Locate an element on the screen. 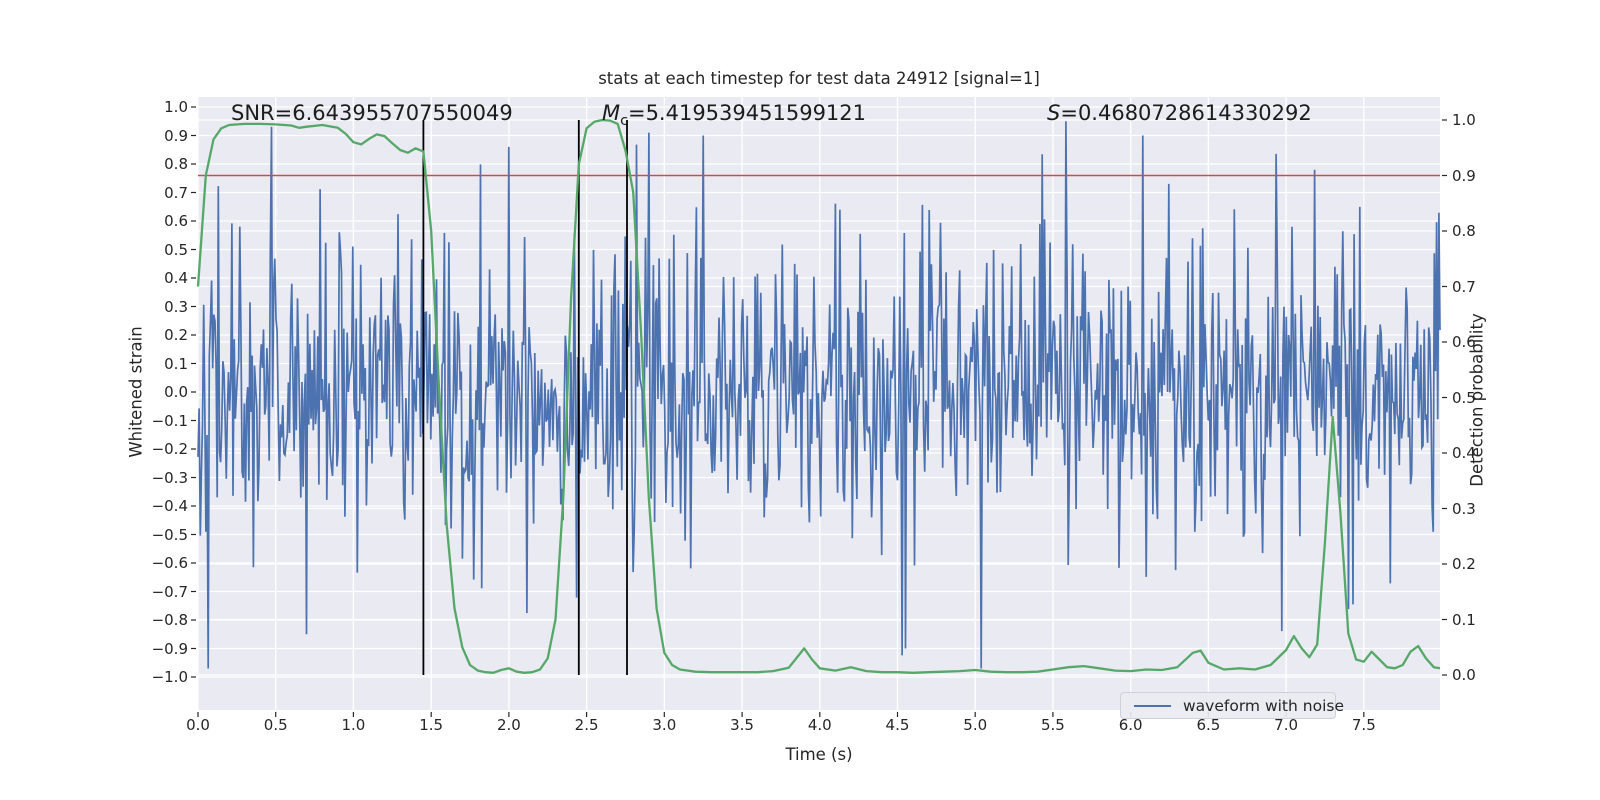 This screenshot has width=1600, height=800. left-y-tick-label: 0.1 is located at coordinates (176, 363).